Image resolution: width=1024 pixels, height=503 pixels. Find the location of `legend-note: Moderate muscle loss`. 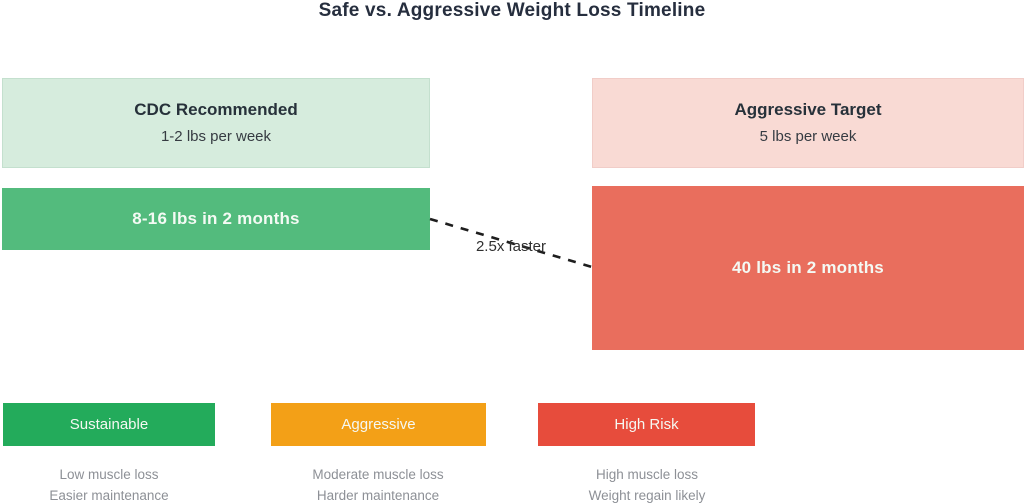

legend-note: Moderate muscle loss is located at coordinates (378, 474).